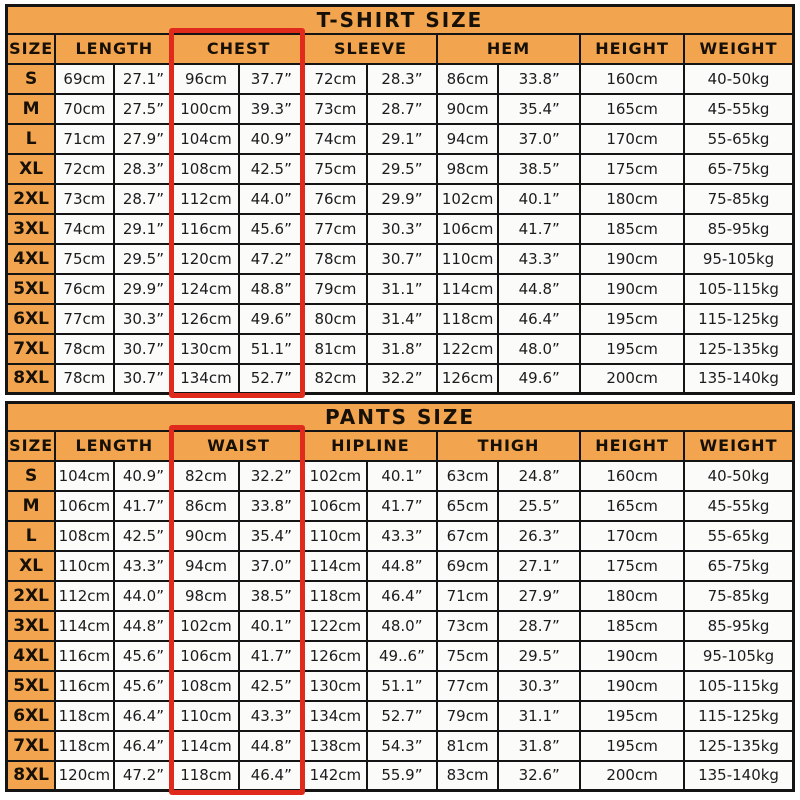 This screenshot has width=800, height=800. I want to click on value-cell: 78cm, so click(335, 258).